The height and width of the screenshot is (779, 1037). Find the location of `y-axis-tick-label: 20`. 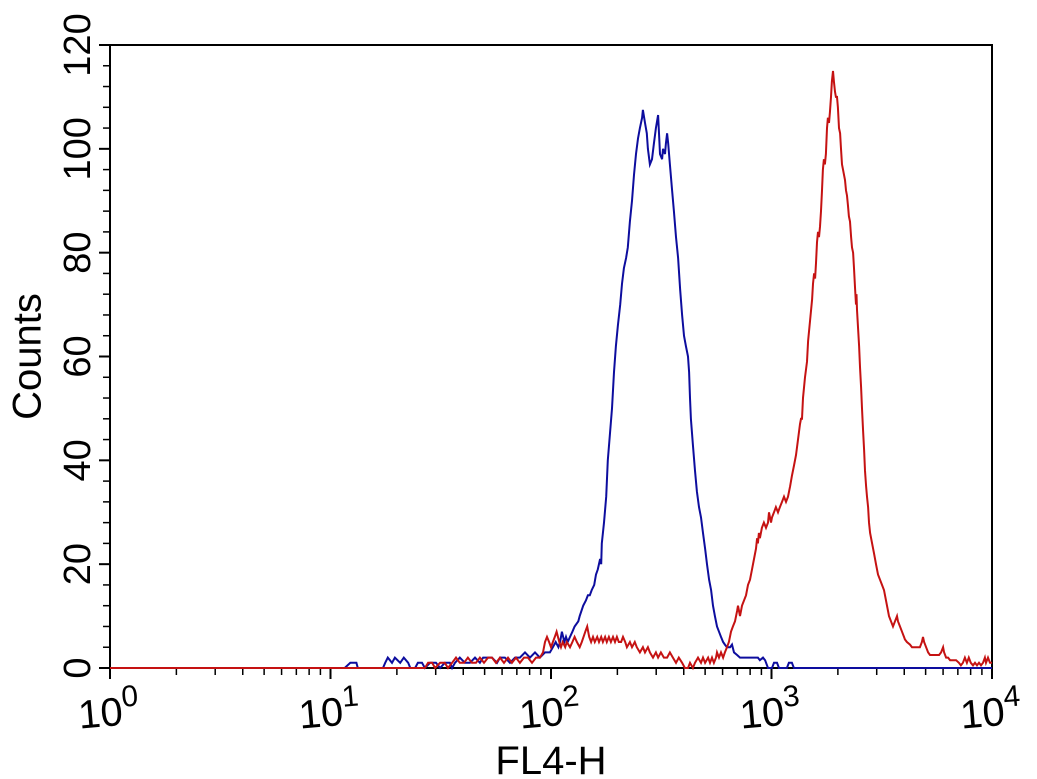

y-axis-tick-label: 20 is located at coordinates (78, 564).